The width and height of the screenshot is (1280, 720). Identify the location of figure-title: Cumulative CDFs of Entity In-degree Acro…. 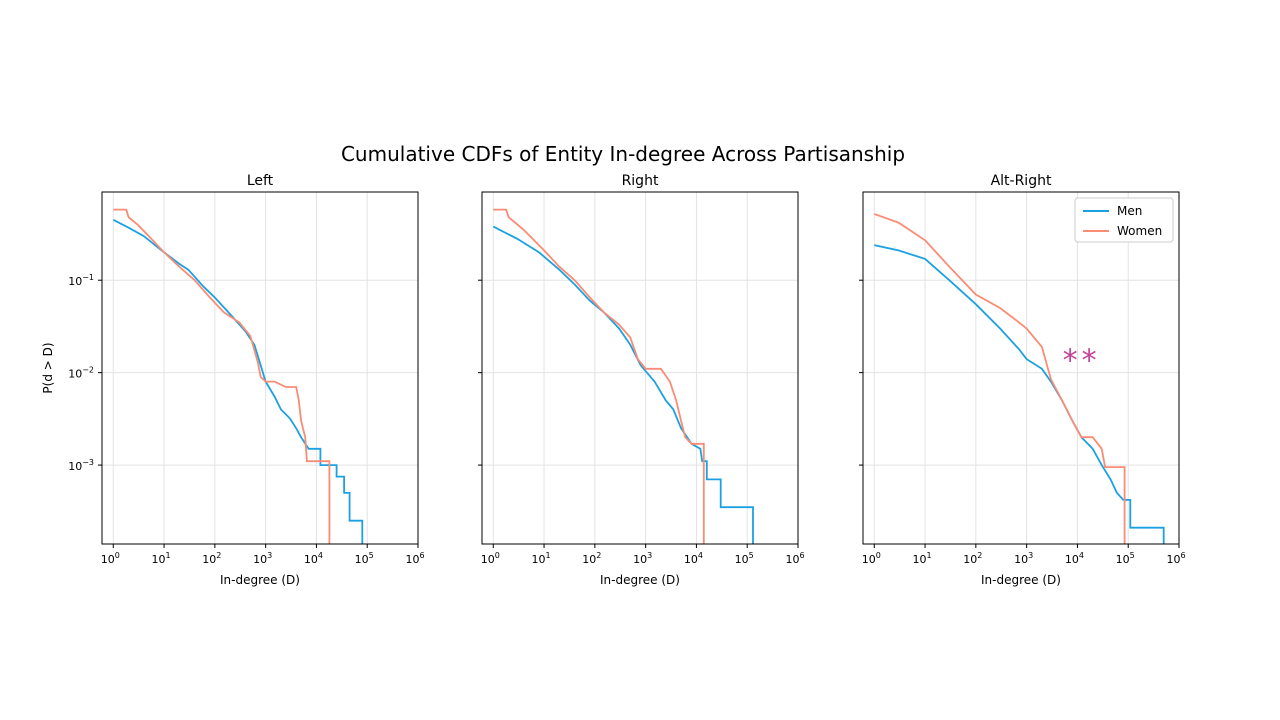
(623, 154).